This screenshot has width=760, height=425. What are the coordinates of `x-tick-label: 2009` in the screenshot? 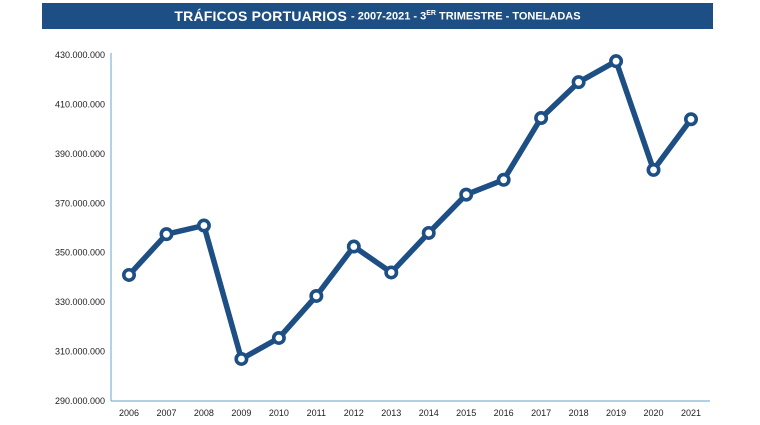 It's located at (241, 413).